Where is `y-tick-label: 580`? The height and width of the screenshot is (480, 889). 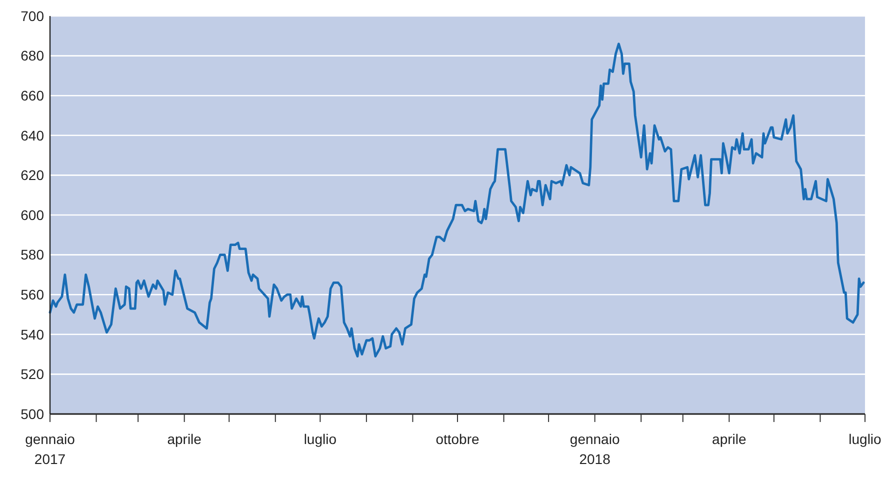
y-tick-label: 580 is located at coordinates (32, 254).